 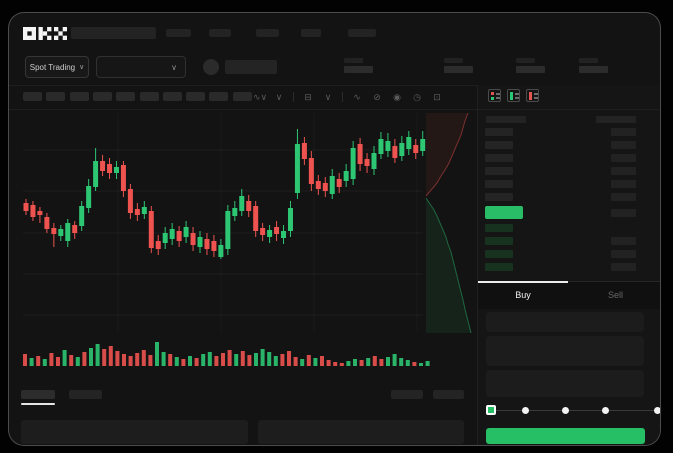 I want to click on search-bar-placeholder, so click(x=113, y=33).